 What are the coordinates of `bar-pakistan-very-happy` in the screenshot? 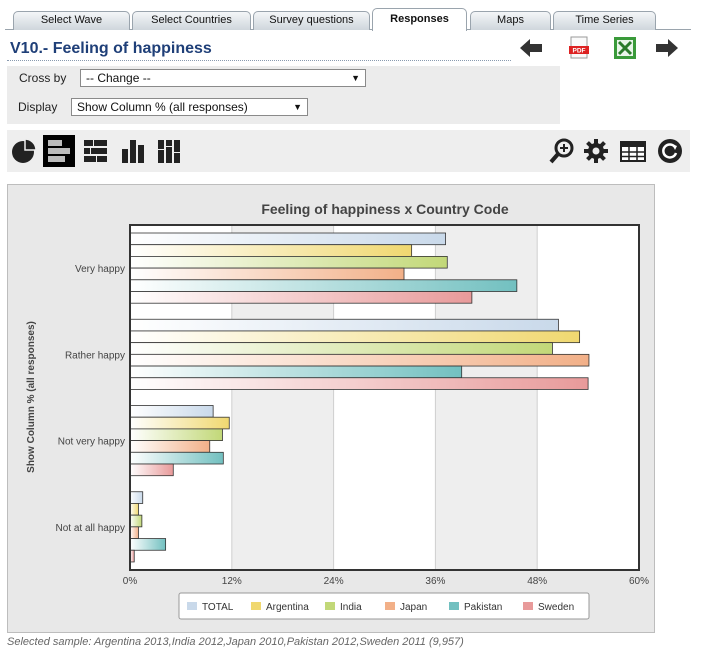 It's located at (323, 285).